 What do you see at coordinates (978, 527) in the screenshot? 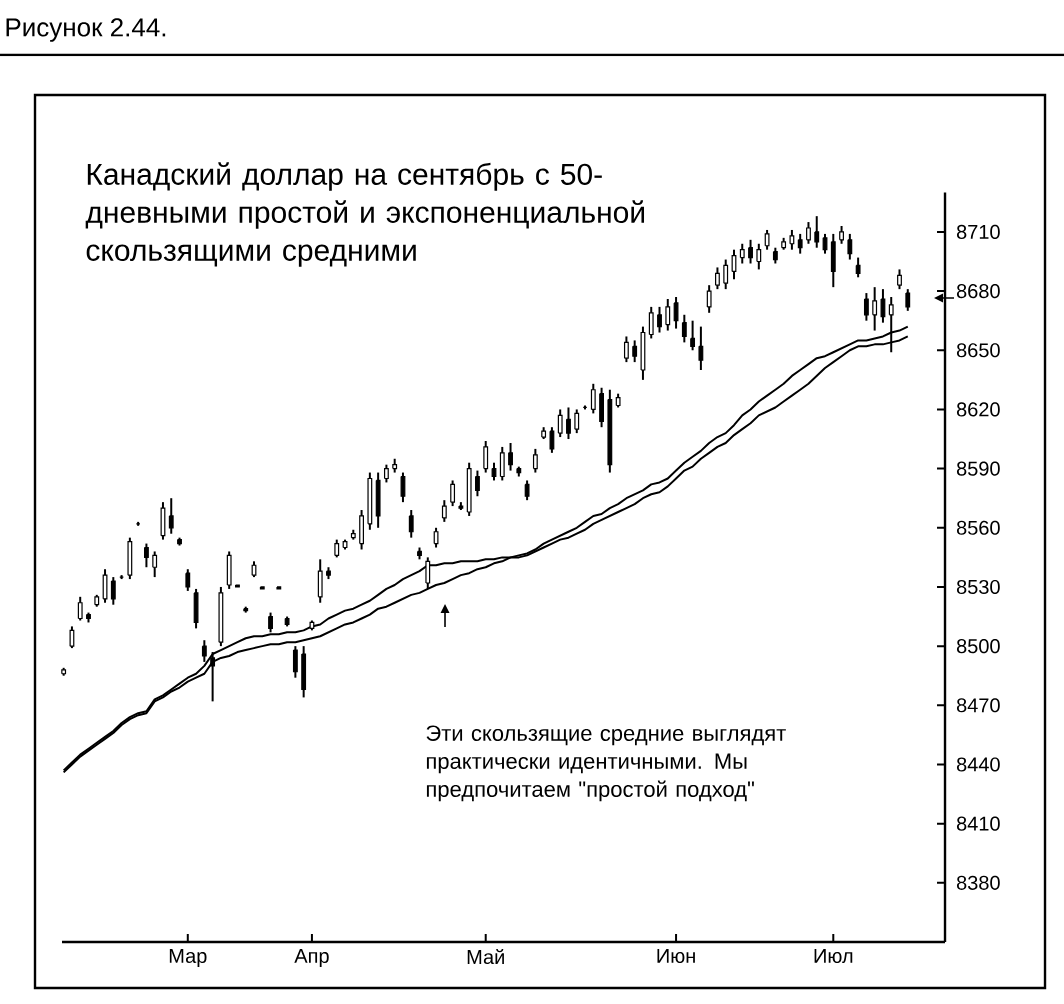
I see `y-tick-label: 8560` at bounding box center [978, 527].